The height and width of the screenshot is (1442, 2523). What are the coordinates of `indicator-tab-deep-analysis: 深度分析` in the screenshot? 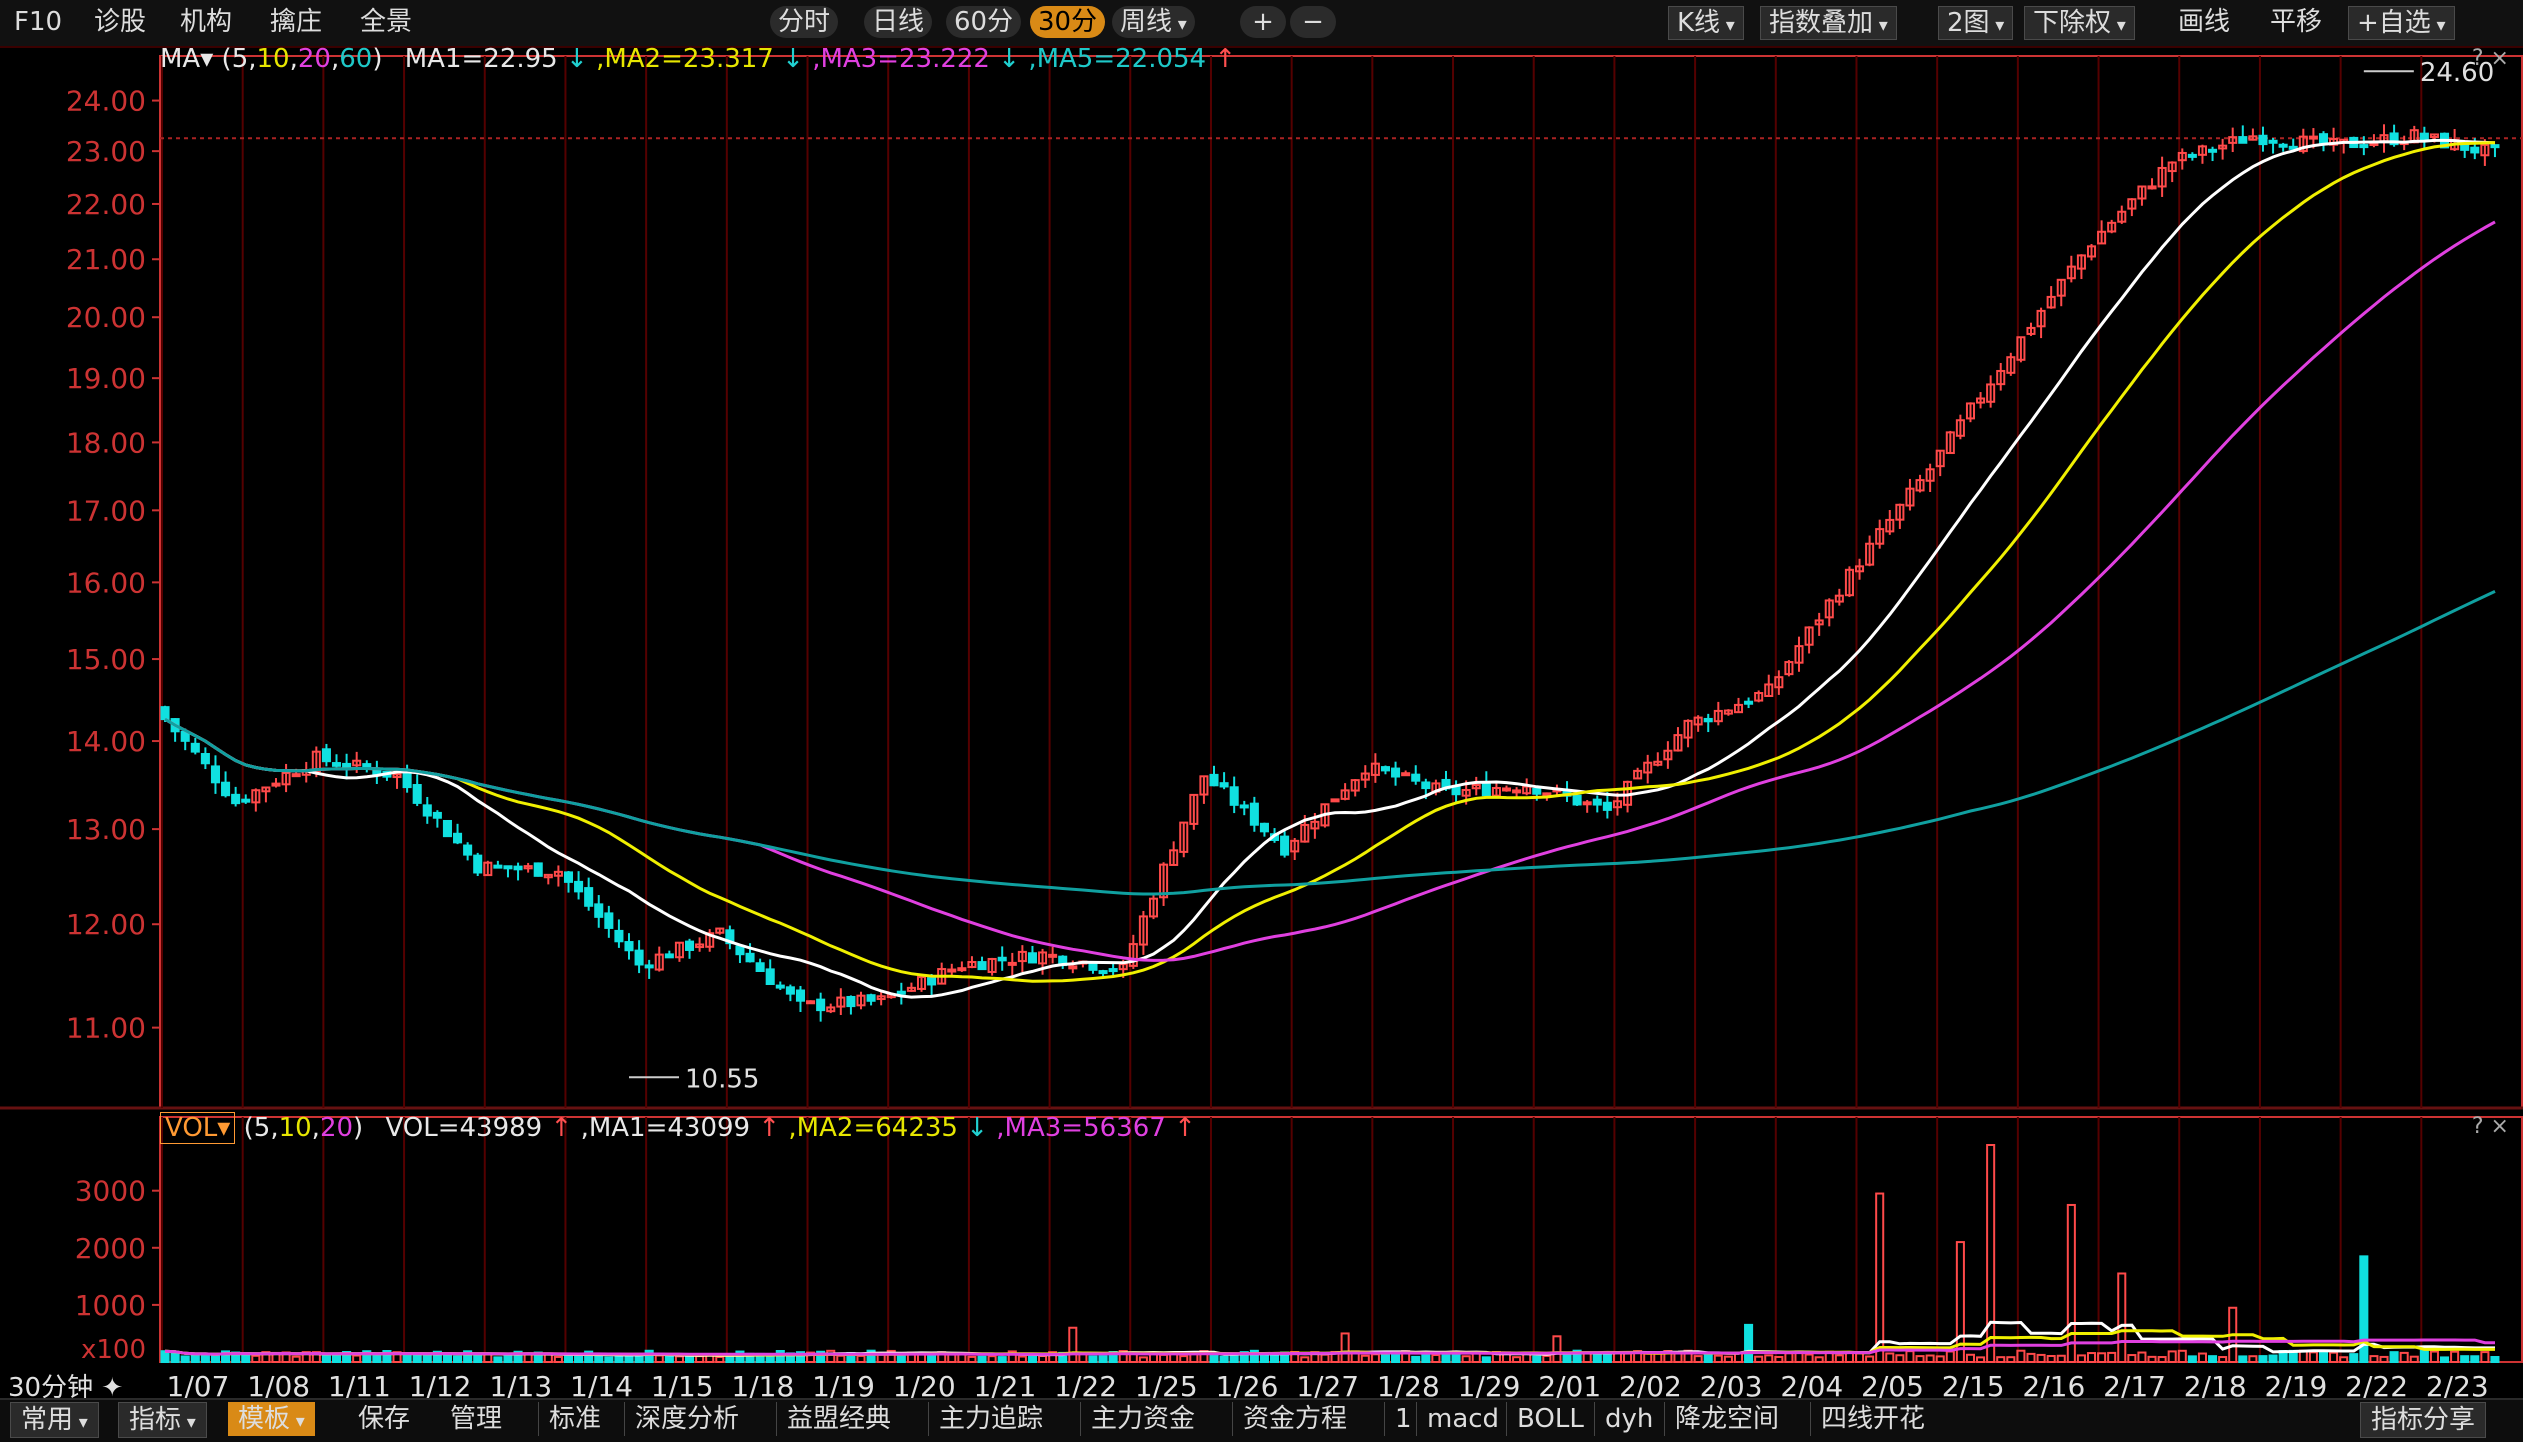 It's located at (686, 1419).